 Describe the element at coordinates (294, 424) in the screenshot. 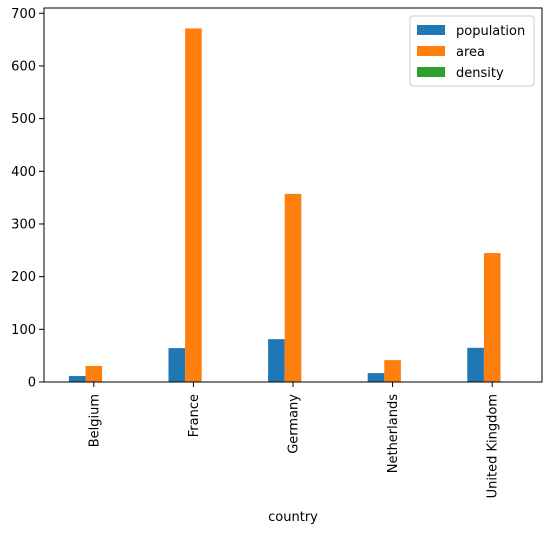

I see `x-tick-label: Germany` at that location.